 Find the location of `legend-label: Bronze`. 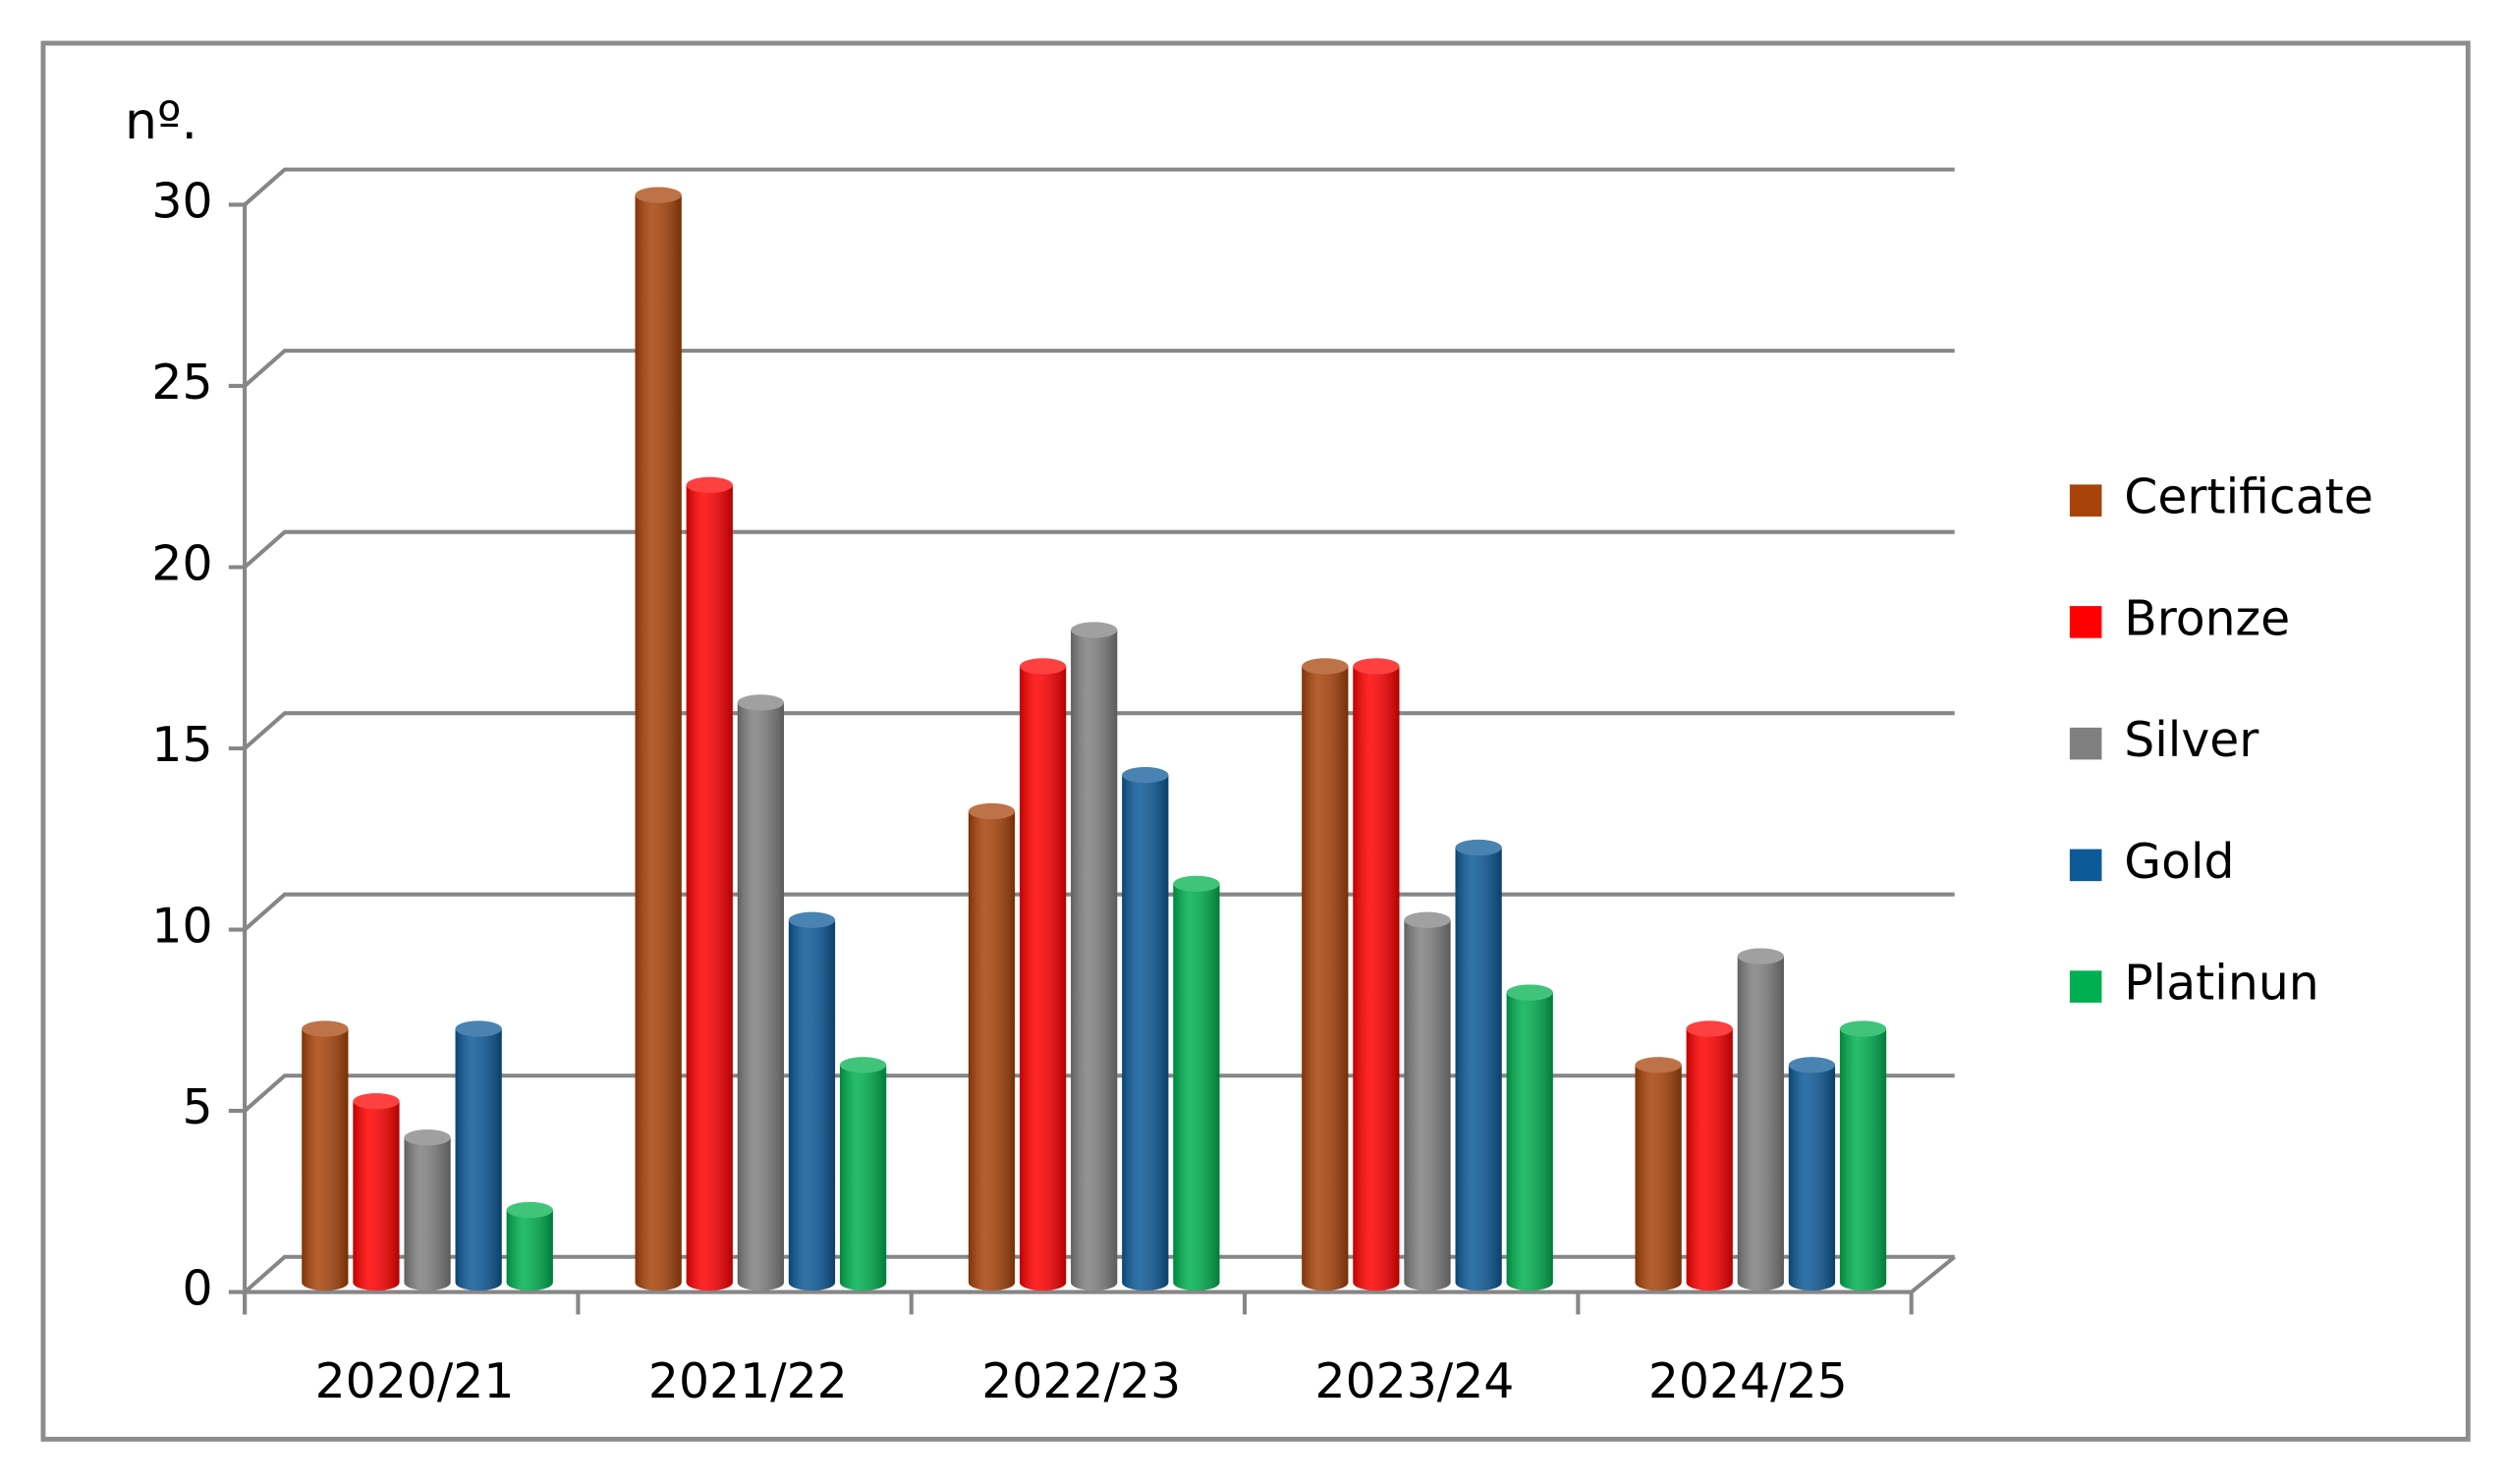

legend-label: Bronze is located at coordinates (2207, 618).